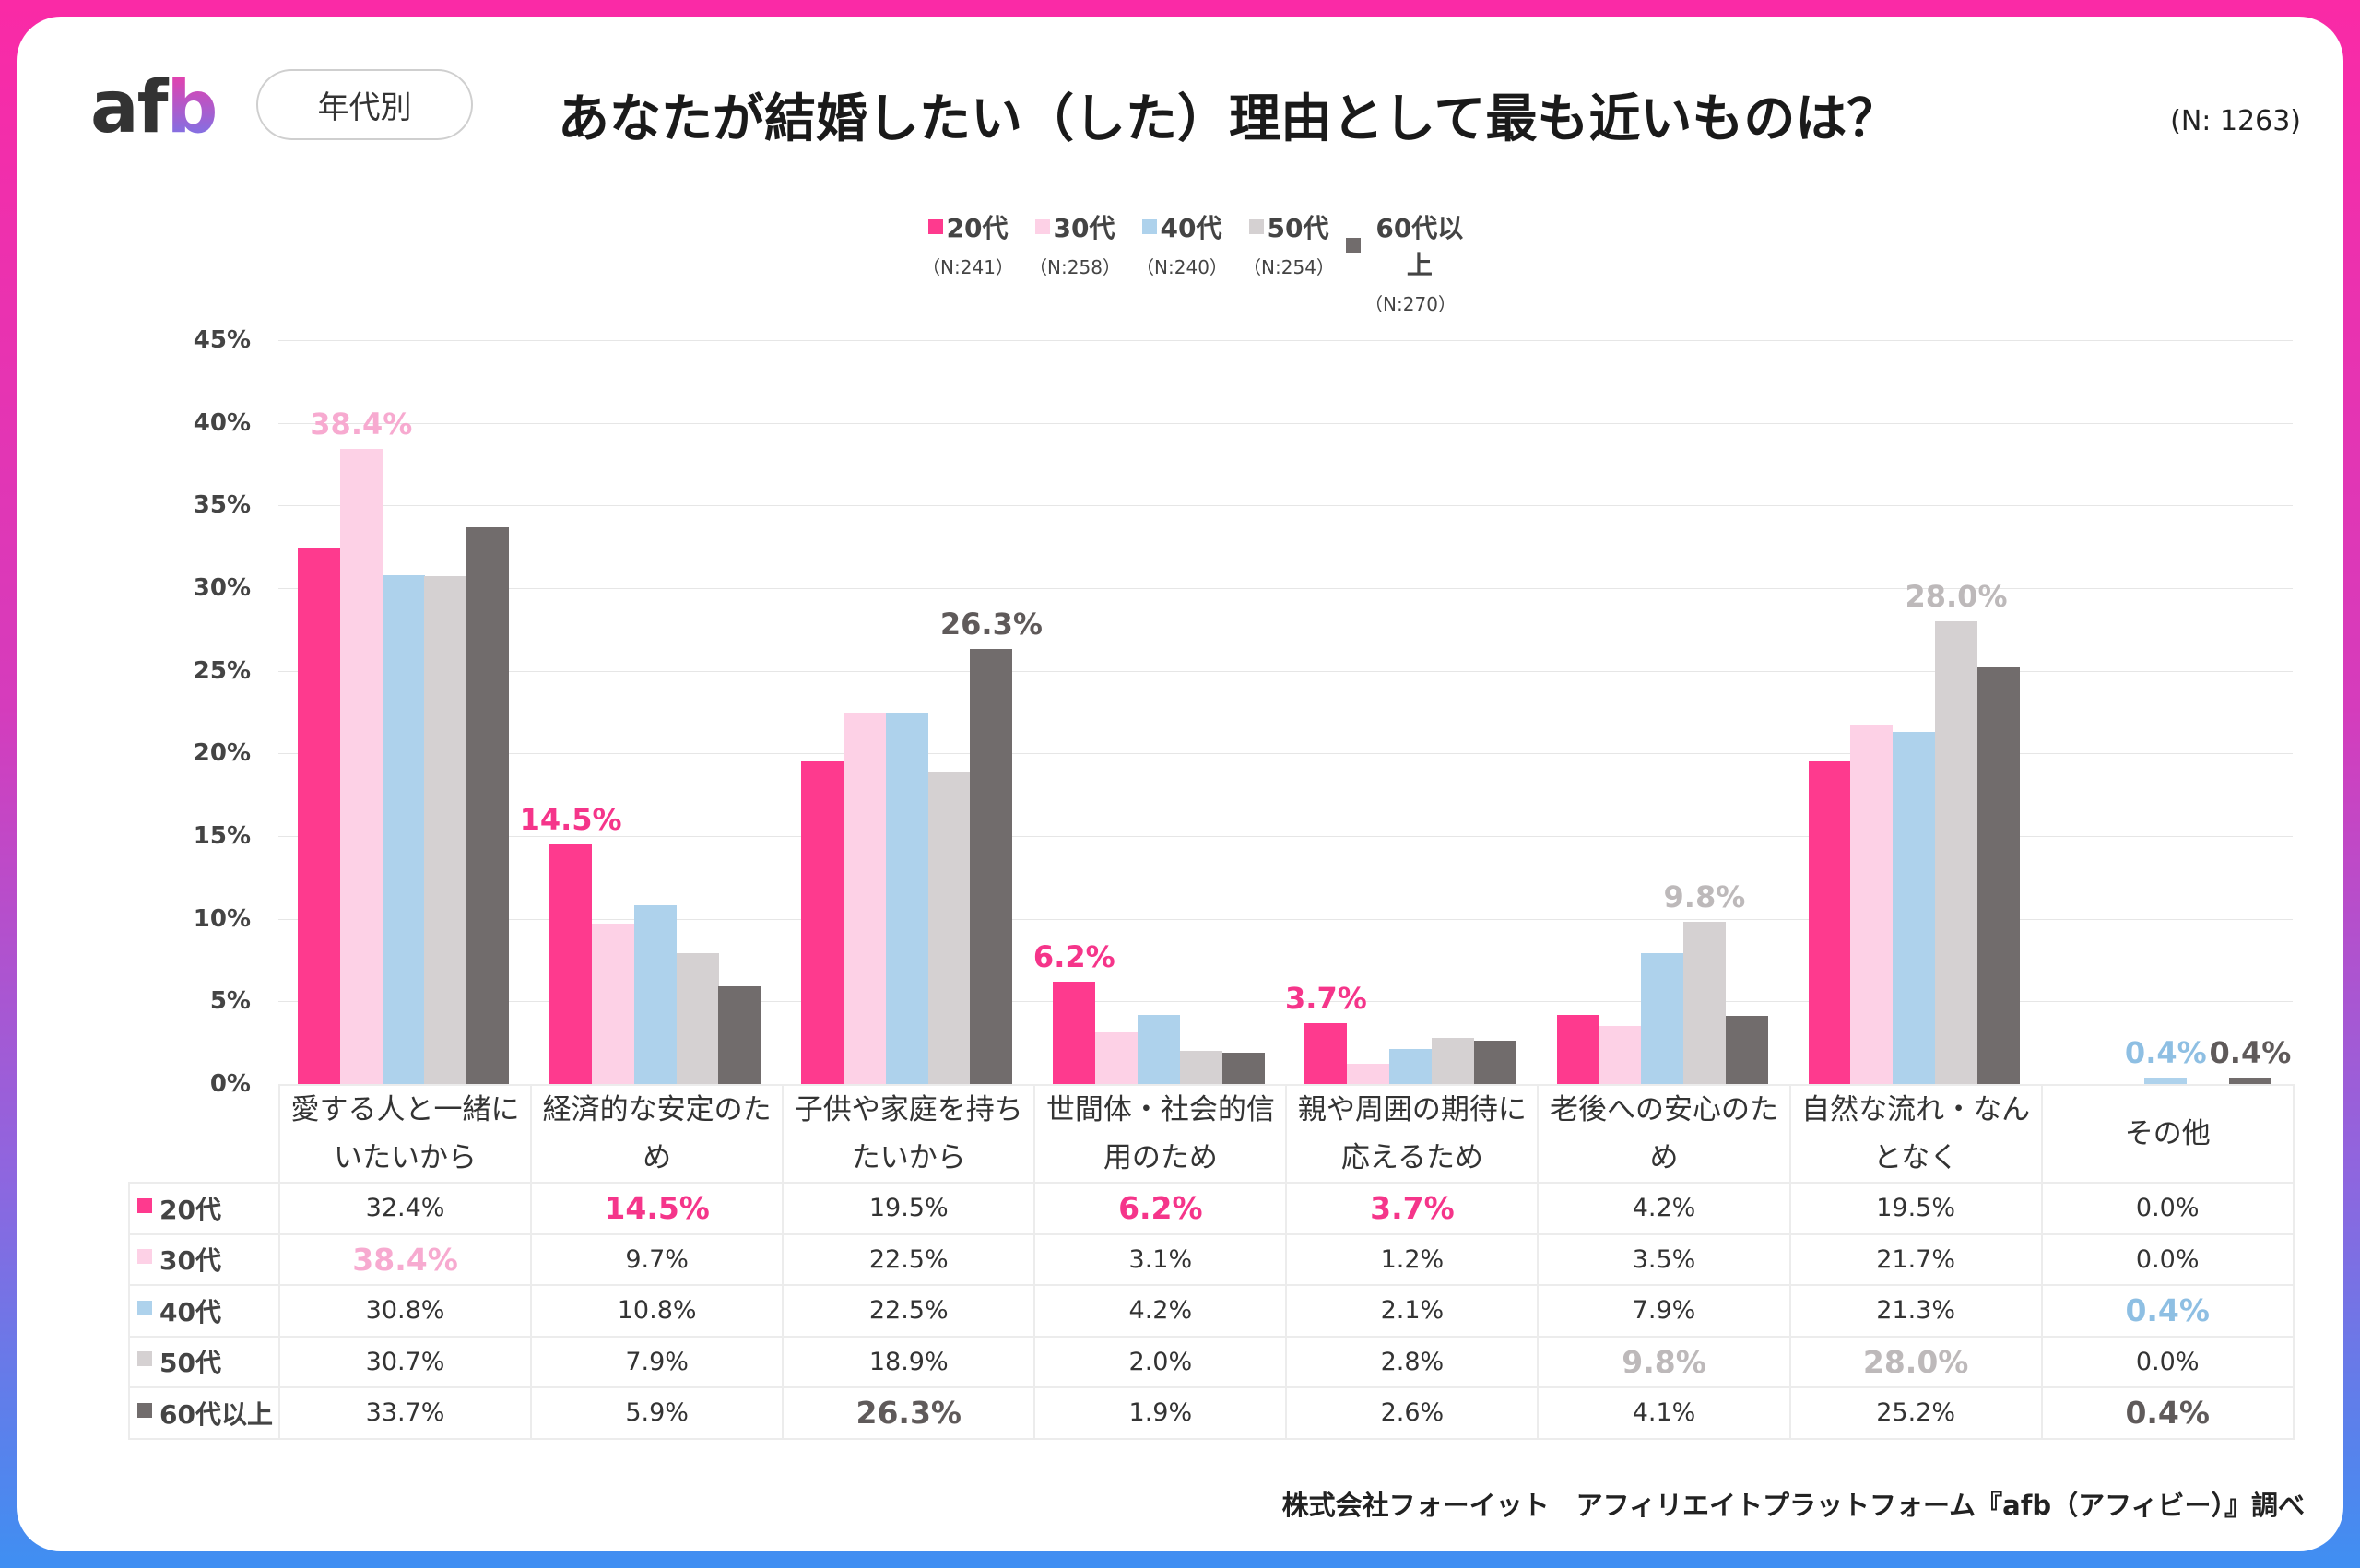 Image resolution: width=2360 pixels, height=1568 pixels. What do you see at coordinates (570, 819) in the screenshot?
I see `data-label: 14.5%` at bounding box center [570, 819].